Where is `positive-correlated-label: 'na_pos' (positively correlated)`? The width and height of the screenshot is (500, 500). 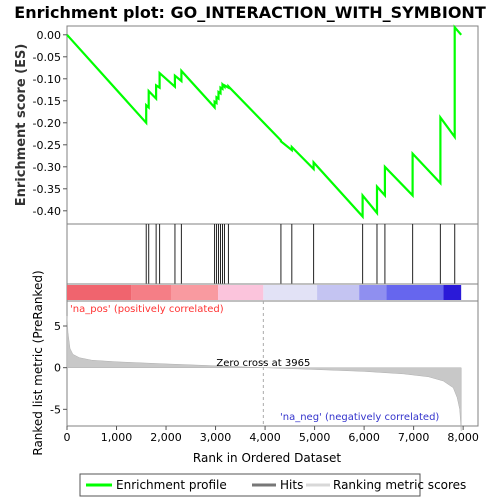 positive-correlated-label: 'na_pos' (positively correlated) is located at coordinates (147, 309).